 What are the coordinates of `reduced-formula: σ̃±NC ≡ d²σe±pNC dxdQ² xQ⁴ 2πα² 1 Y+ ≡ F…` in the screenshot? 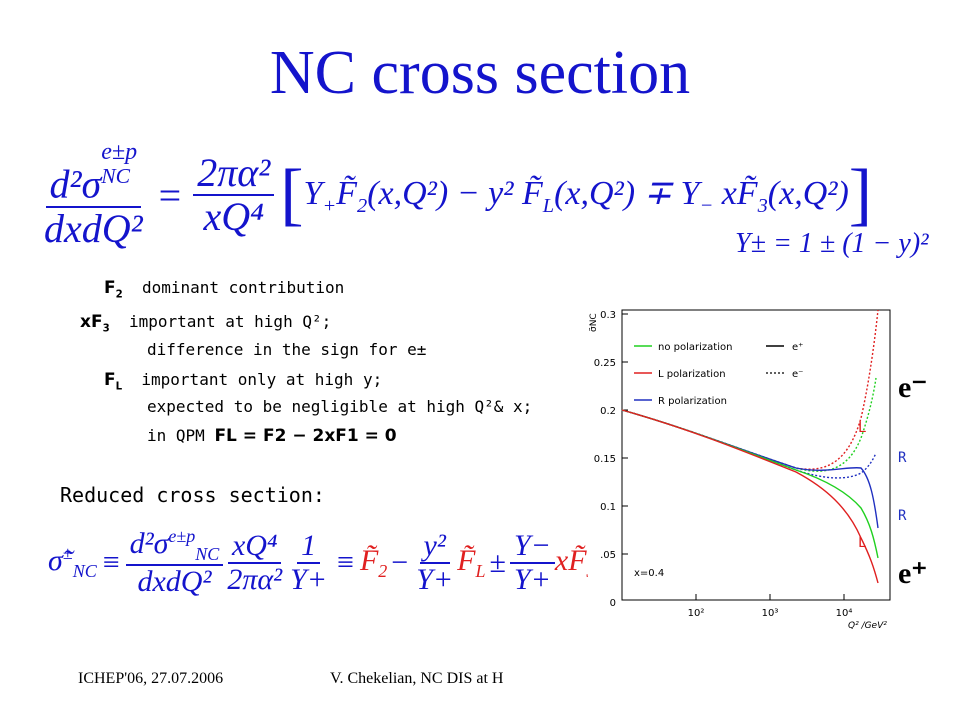 It's located at (318, 562).